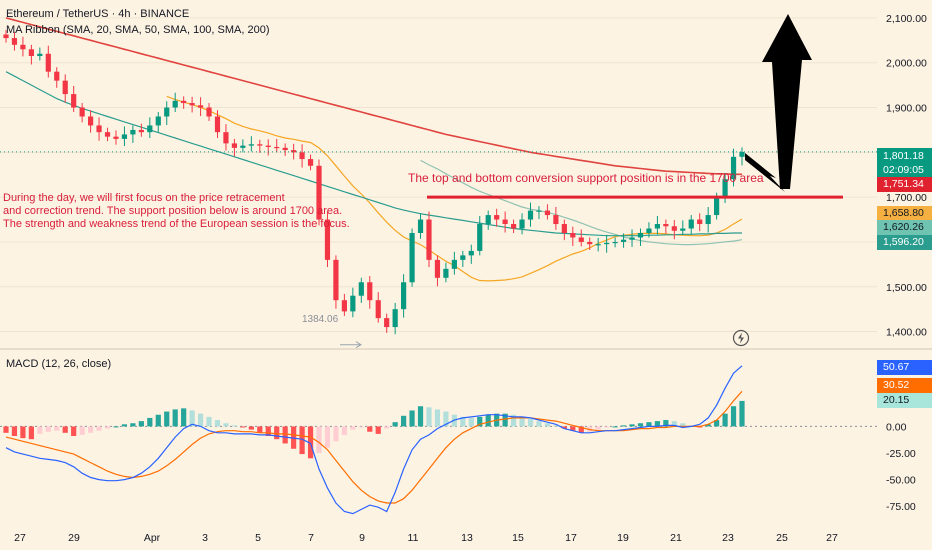 Image resolution: width=932 pixels, height=550 pixels. I want to click on price-axis-tick: 1,900.00, so click(906, 109).